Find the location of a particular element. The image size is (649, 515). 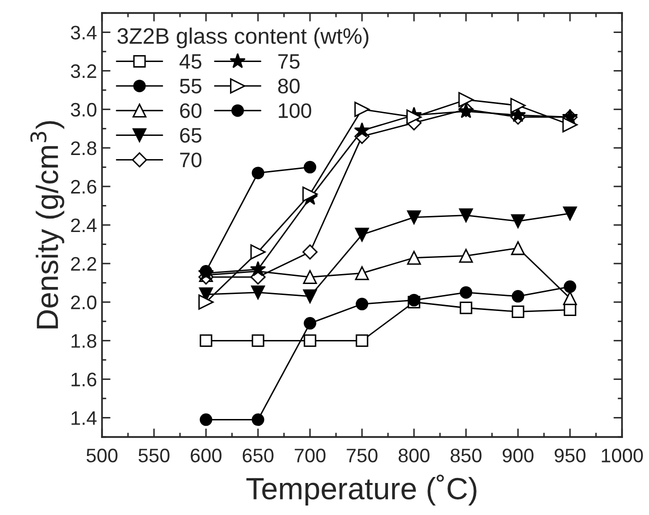

x-tick-label: 700 is located at coordinates (310, 455).